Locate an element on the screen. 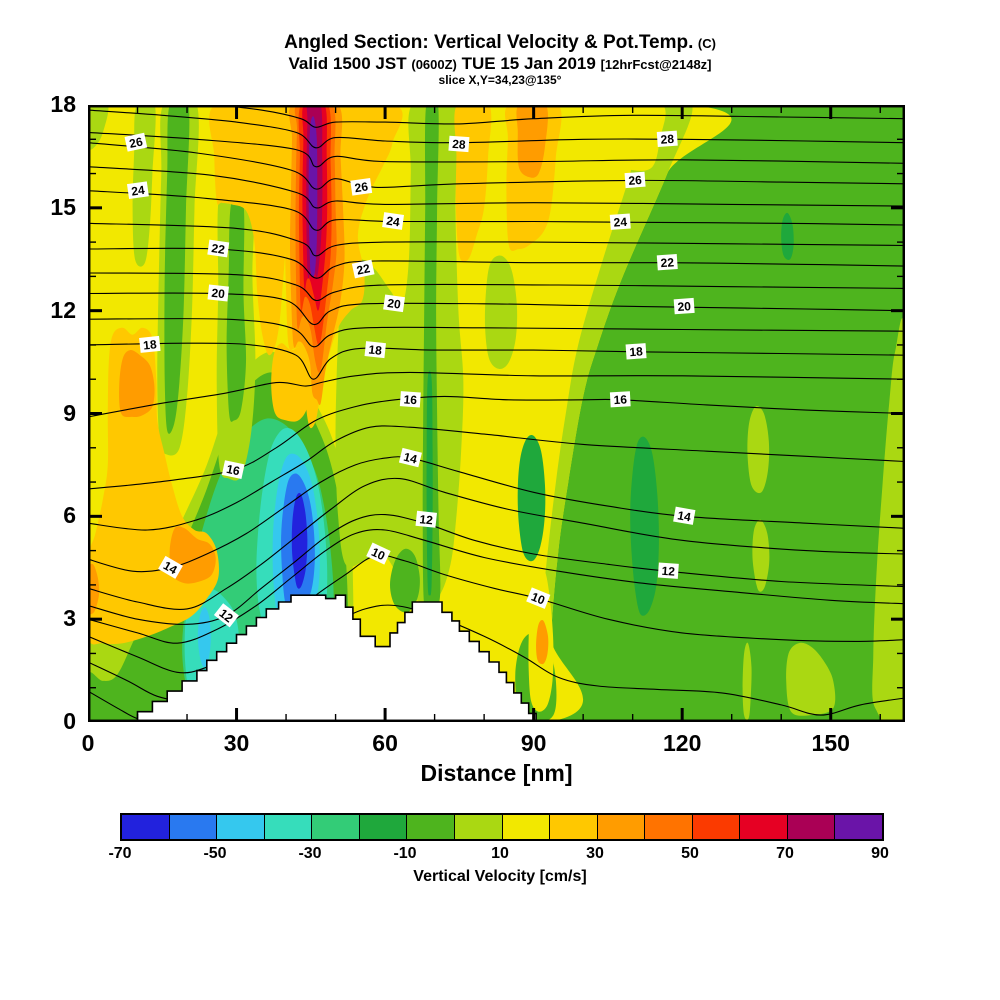 Image resolution: width=1000 pixels, height=1000 pixels. contour-label-text: 22 is located at coordinates (363, 269).